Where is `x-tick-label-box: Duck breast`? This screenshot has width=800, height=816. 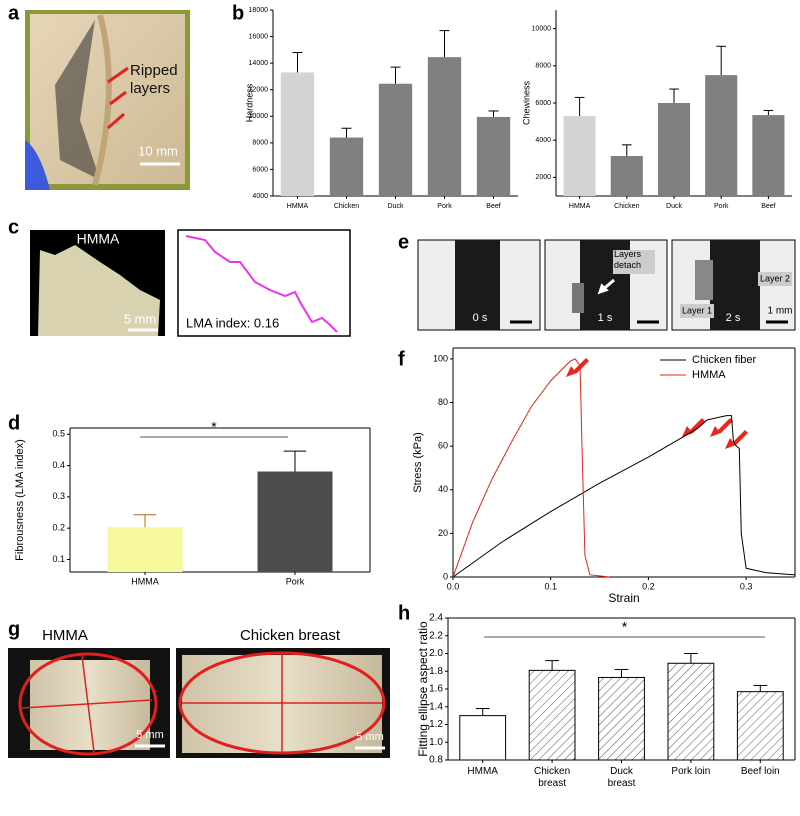
x-tick-label-box: Duck breast is located at coordinates (621, 777).